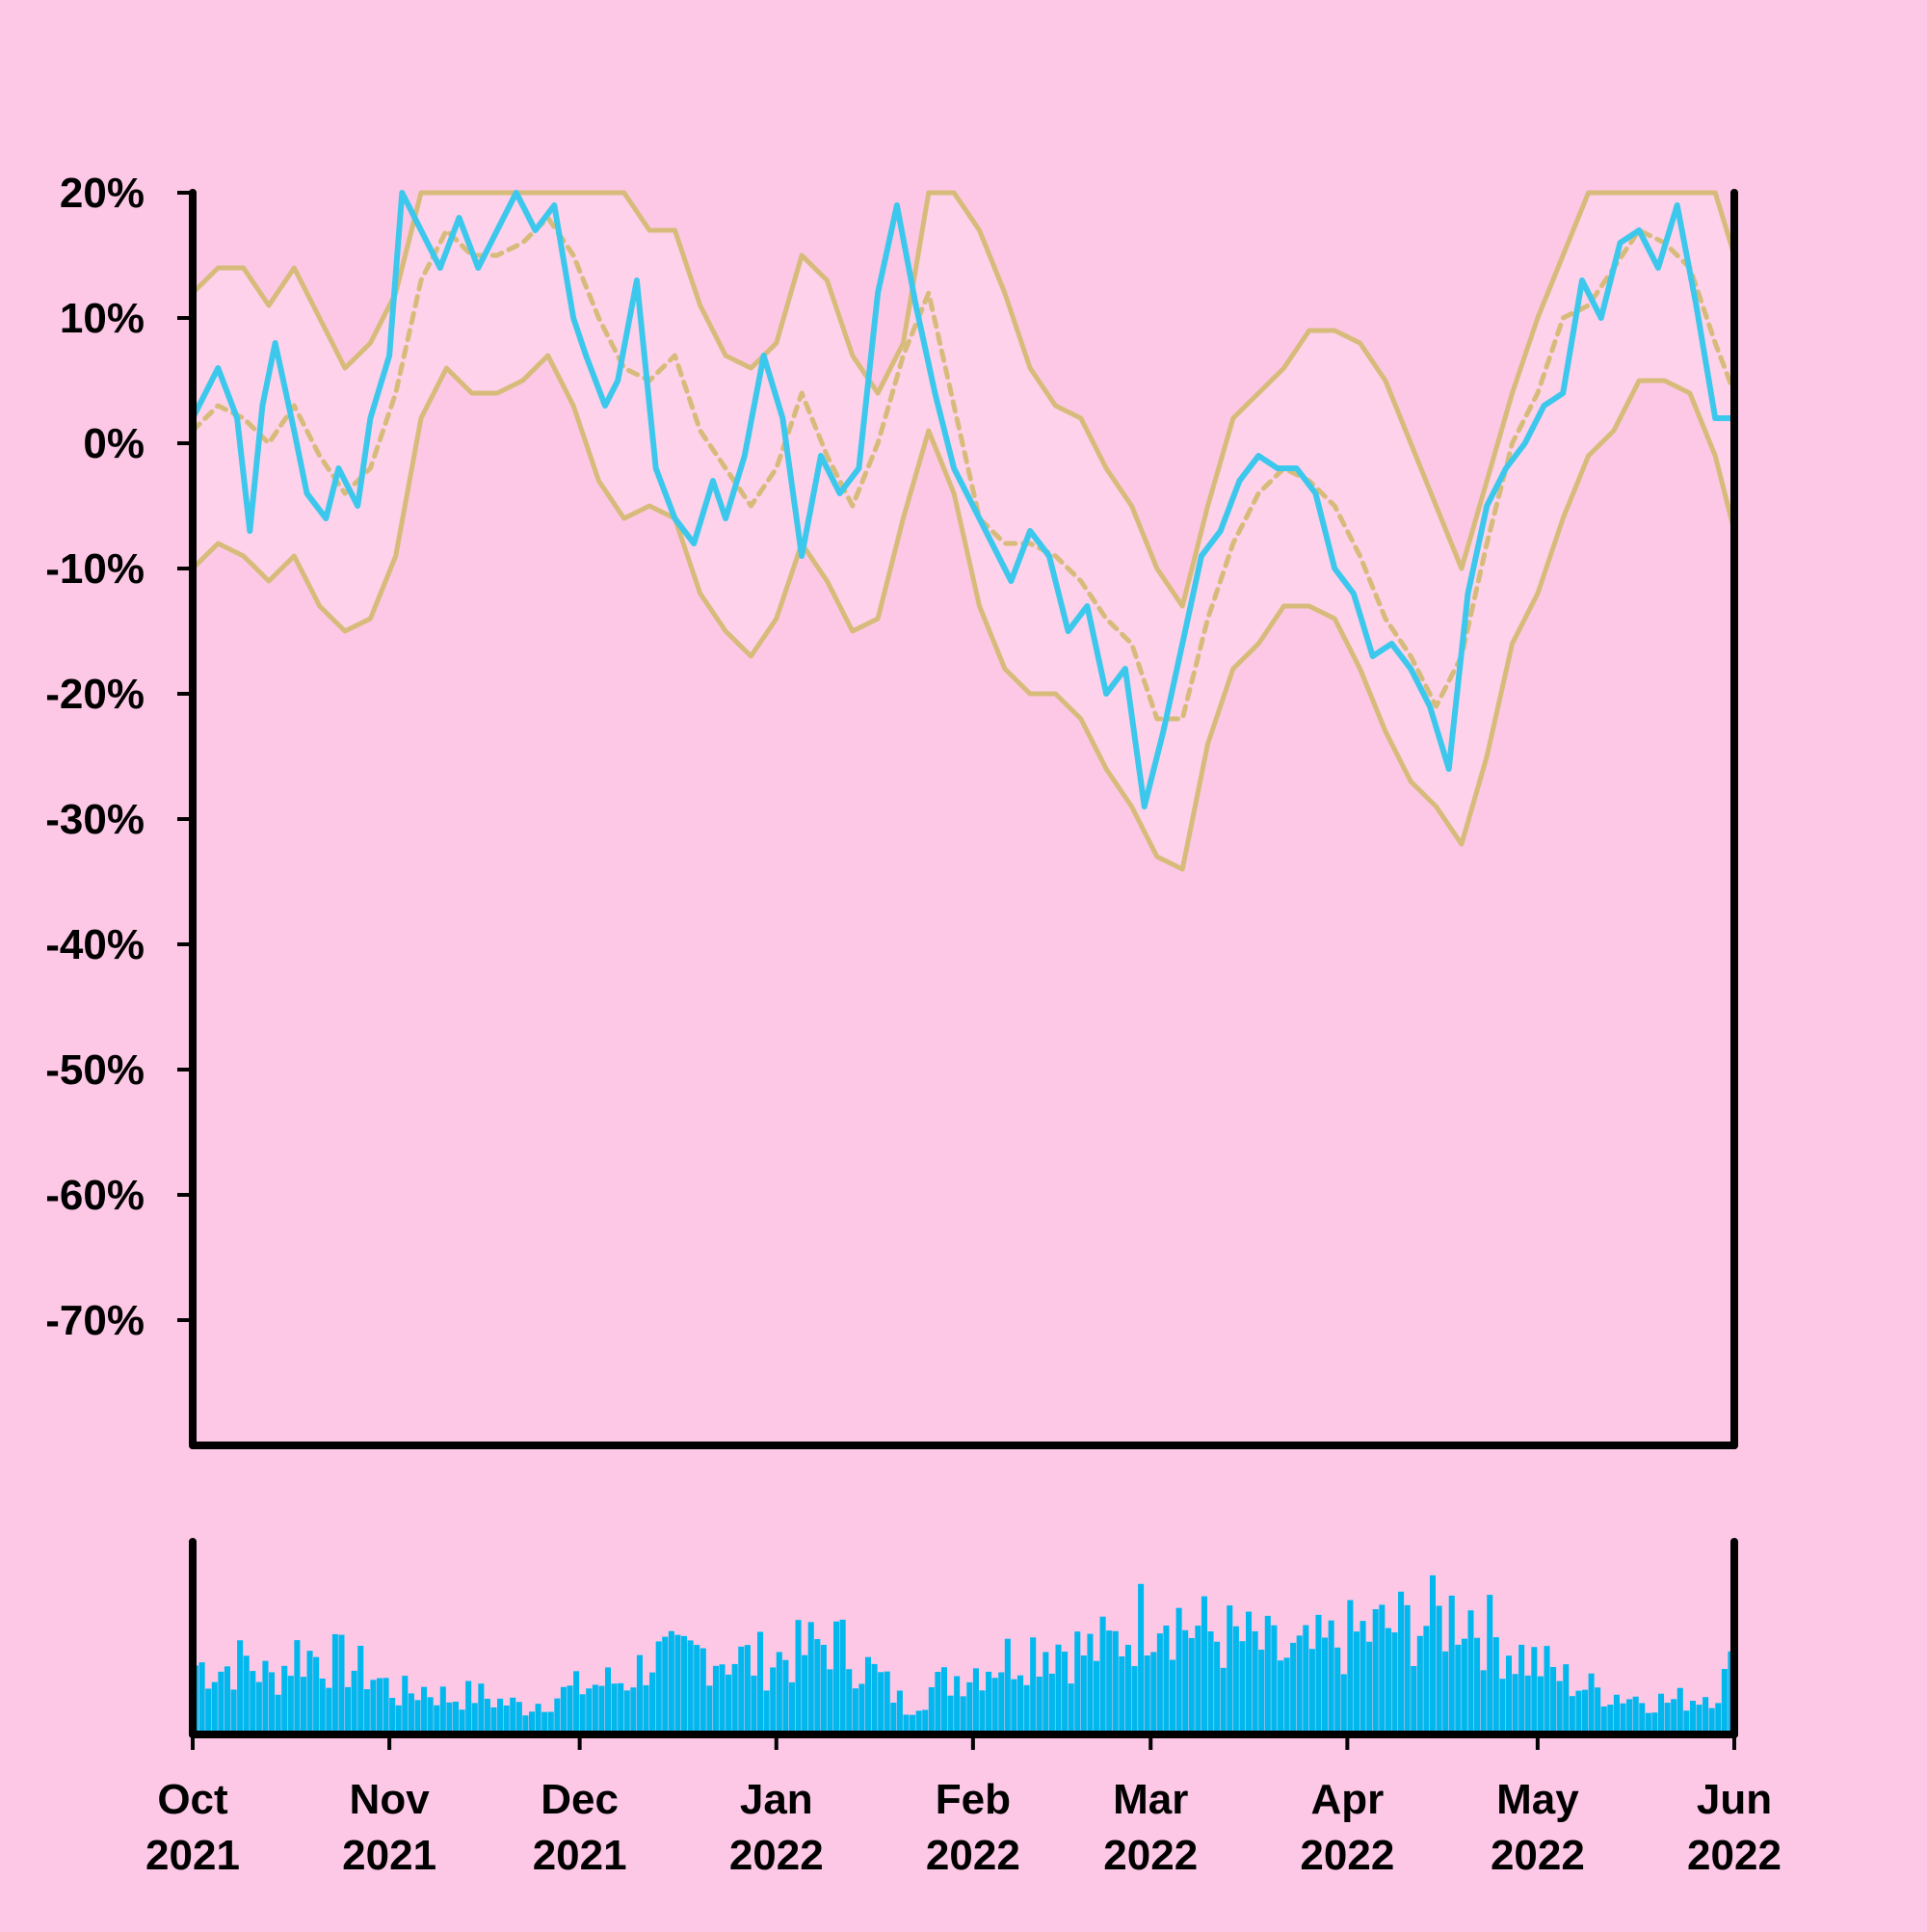  Describe the element at coordinates (192, 1827) in the screenshot. I see `x-tick-label: Oct 2021` at that location.